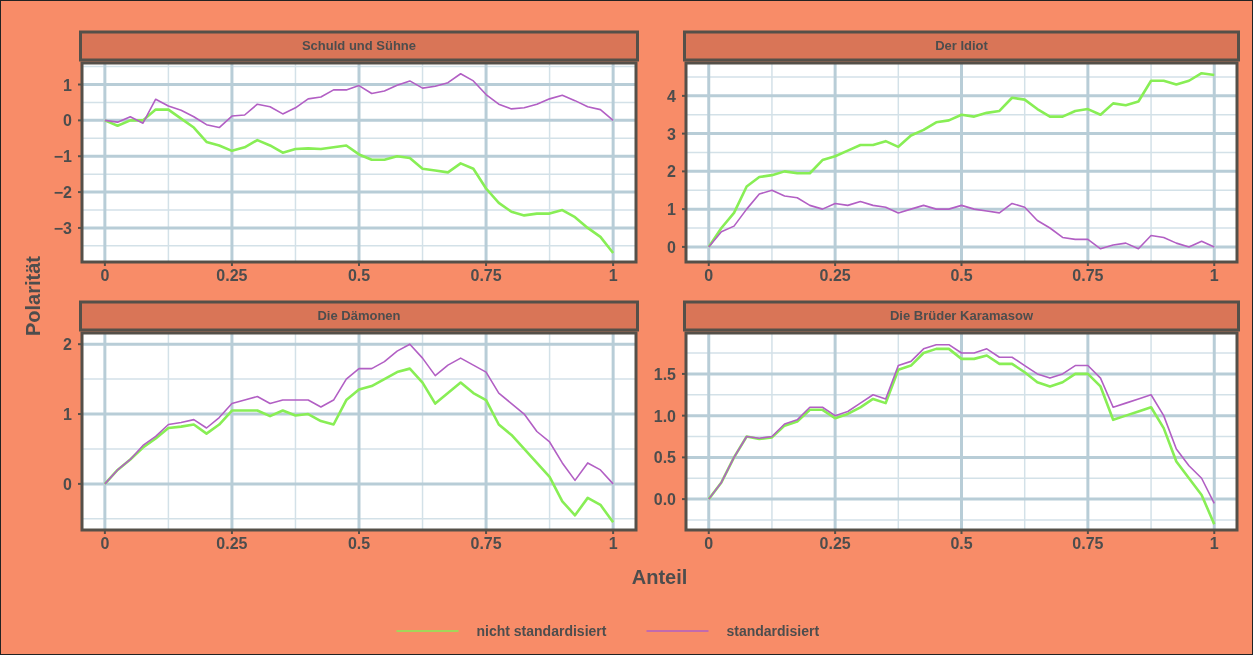  What do you see at coordinates (359, 315) in the screenshot?
I see `chart-title: Die Dämonen` at bounding box center [359, 315].